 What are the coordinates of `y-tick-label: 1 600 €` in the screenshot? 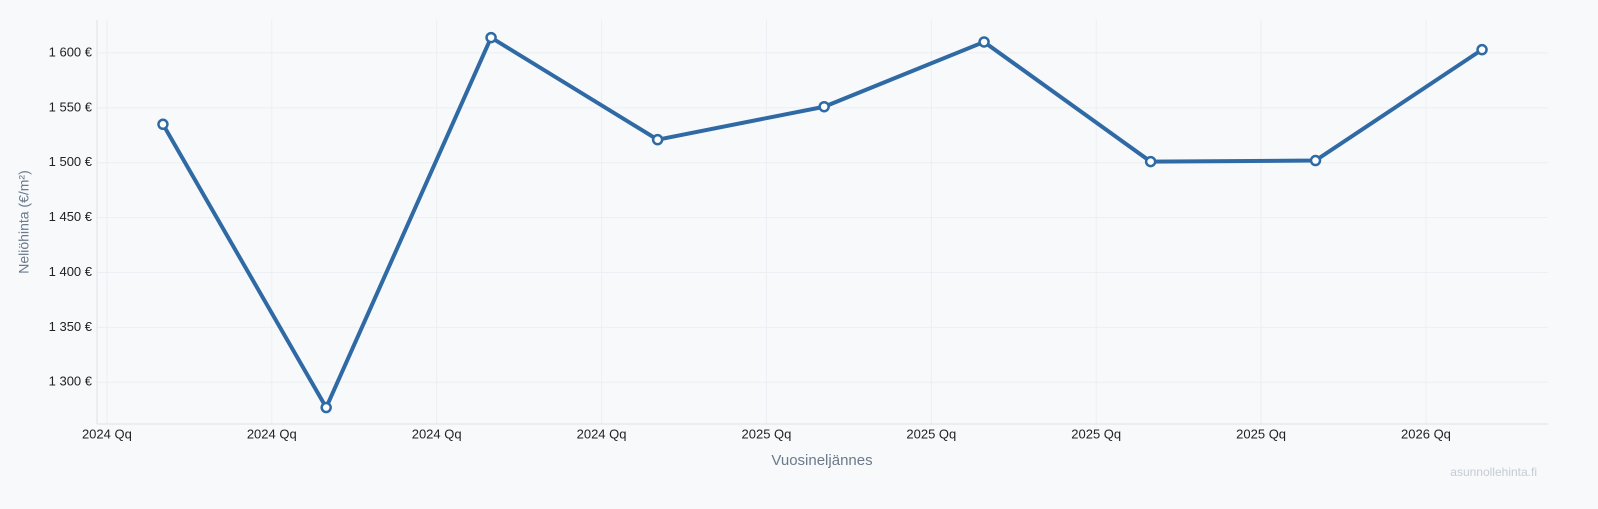 It's located at (71, 51).